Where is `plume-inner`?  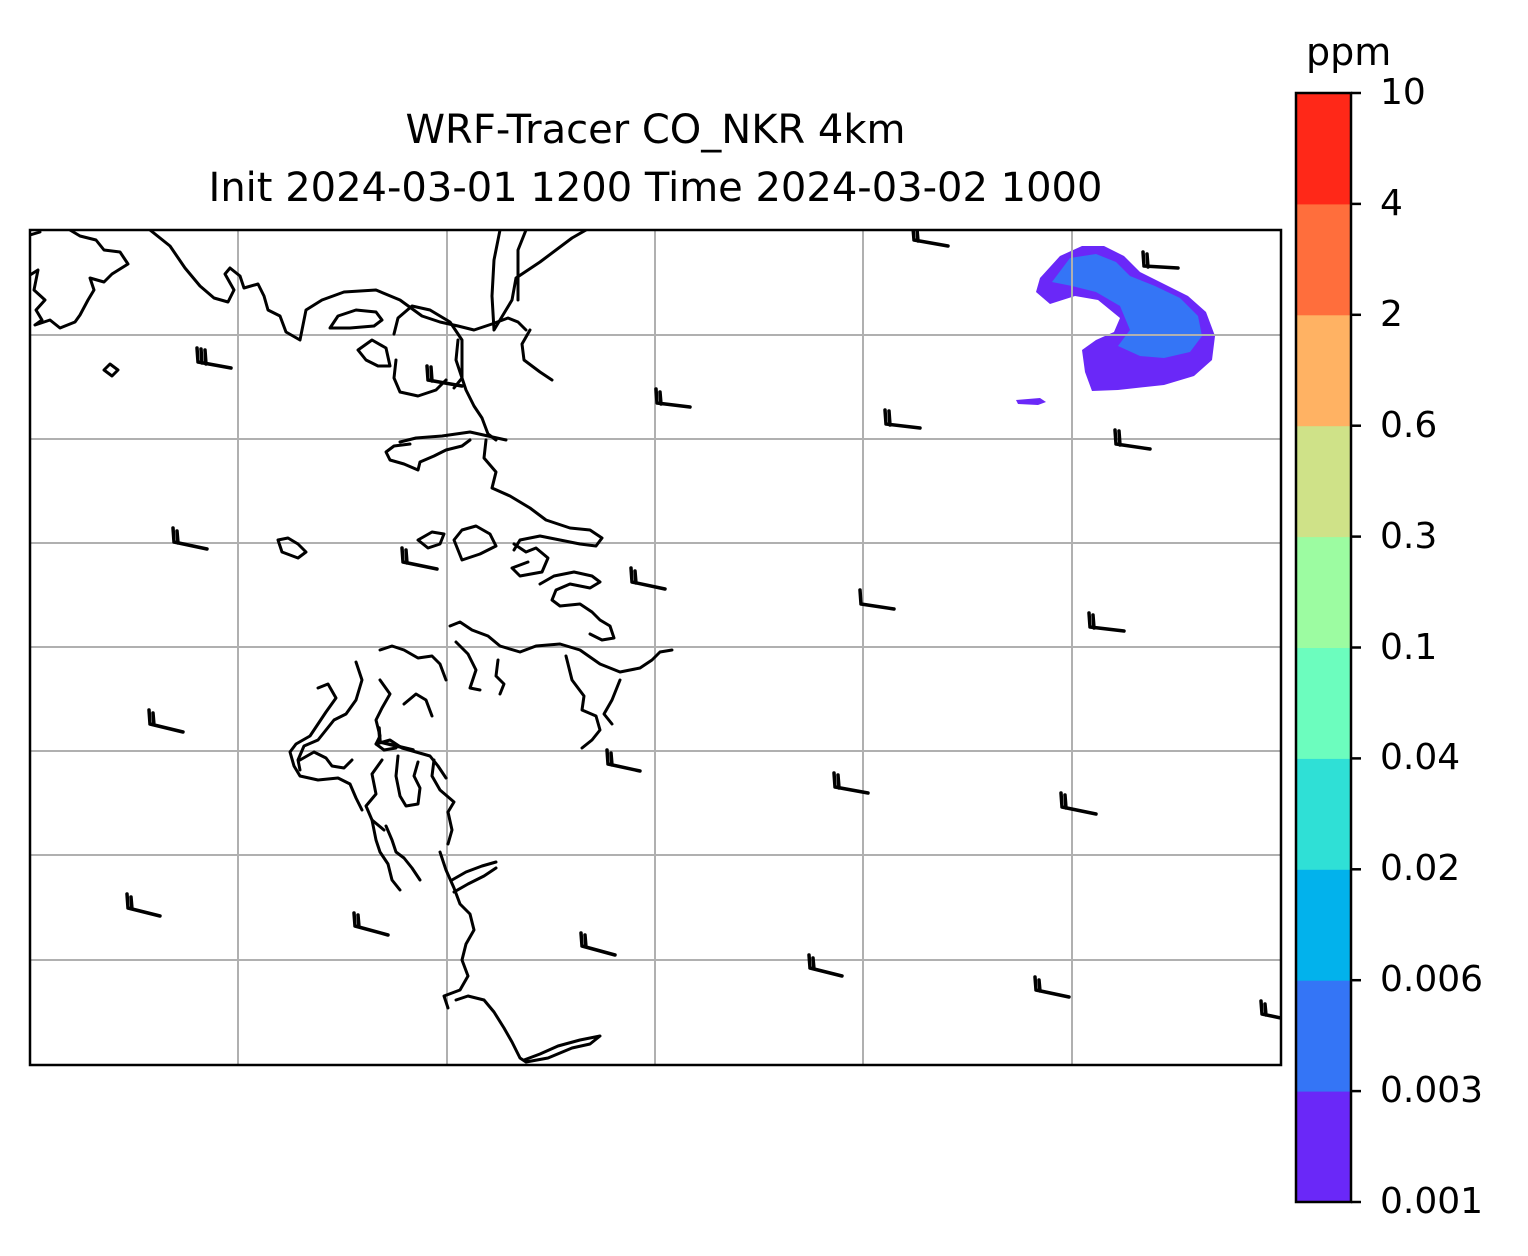 plume-inner is located at coordinates (1127, 306).